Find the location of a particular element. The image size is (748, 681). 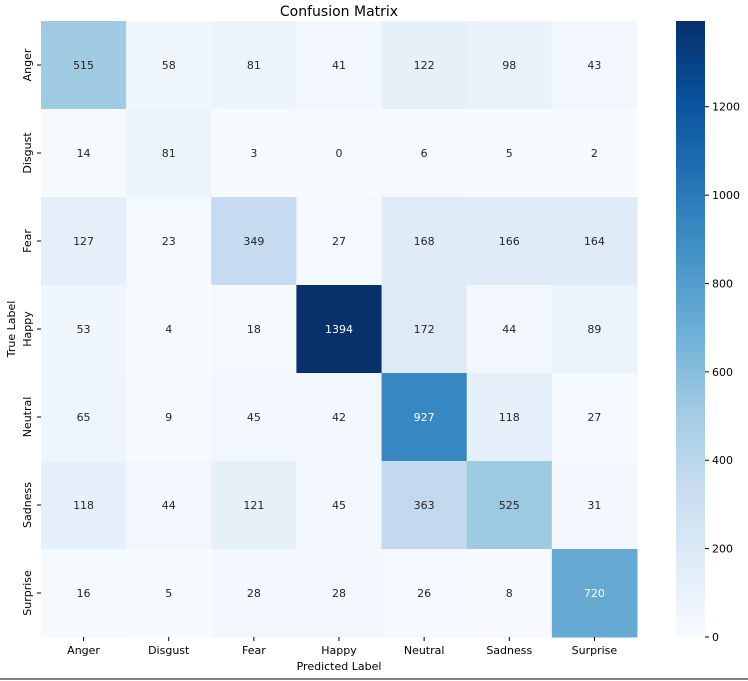

cell-value: 42 is located at coordinates (339, 417).